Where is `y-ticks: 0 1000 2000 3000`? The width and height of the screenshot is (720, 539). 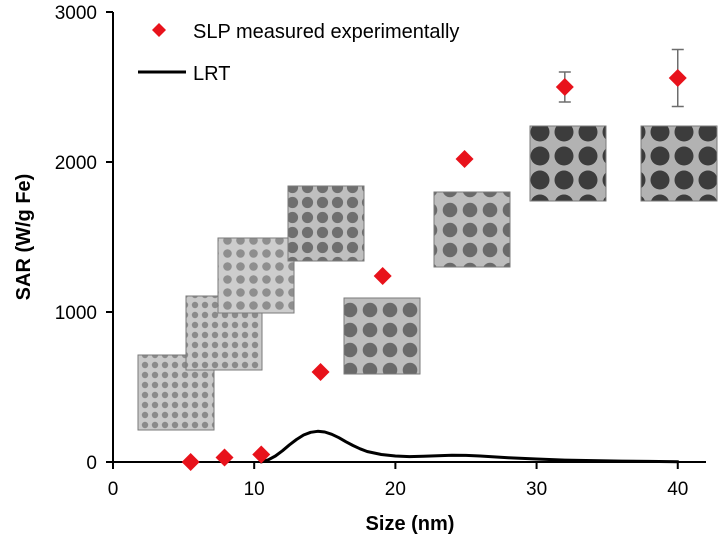
y-ticks: 0 1000 2000 3000 is located at coordinates (84, 238).